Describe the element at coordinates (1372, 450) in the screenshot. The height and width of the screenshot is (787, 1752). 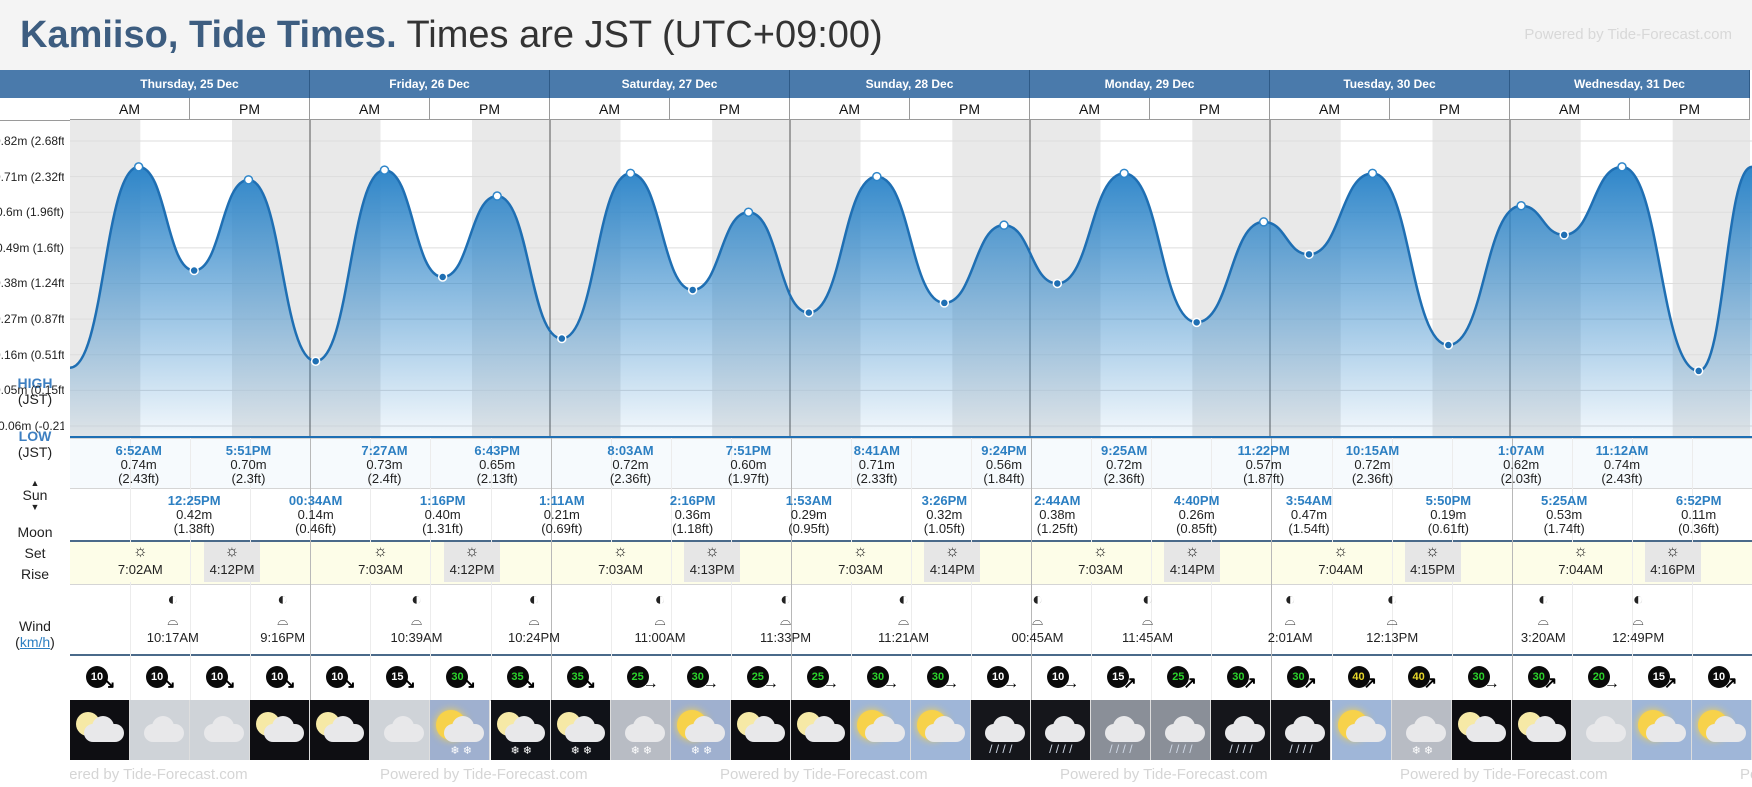
I see `tide-time: 10:15AM` at that location.